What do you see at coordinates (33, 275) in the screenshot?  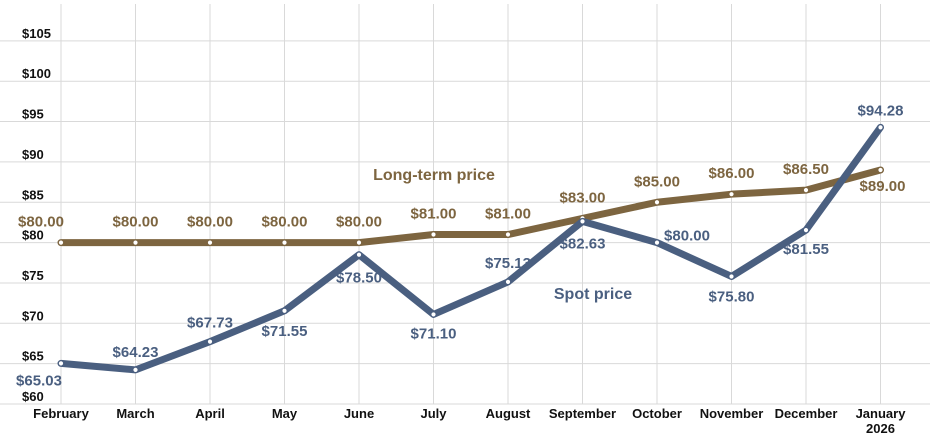 I see `y-tick-label: $75` at bounding box center [33, 275].